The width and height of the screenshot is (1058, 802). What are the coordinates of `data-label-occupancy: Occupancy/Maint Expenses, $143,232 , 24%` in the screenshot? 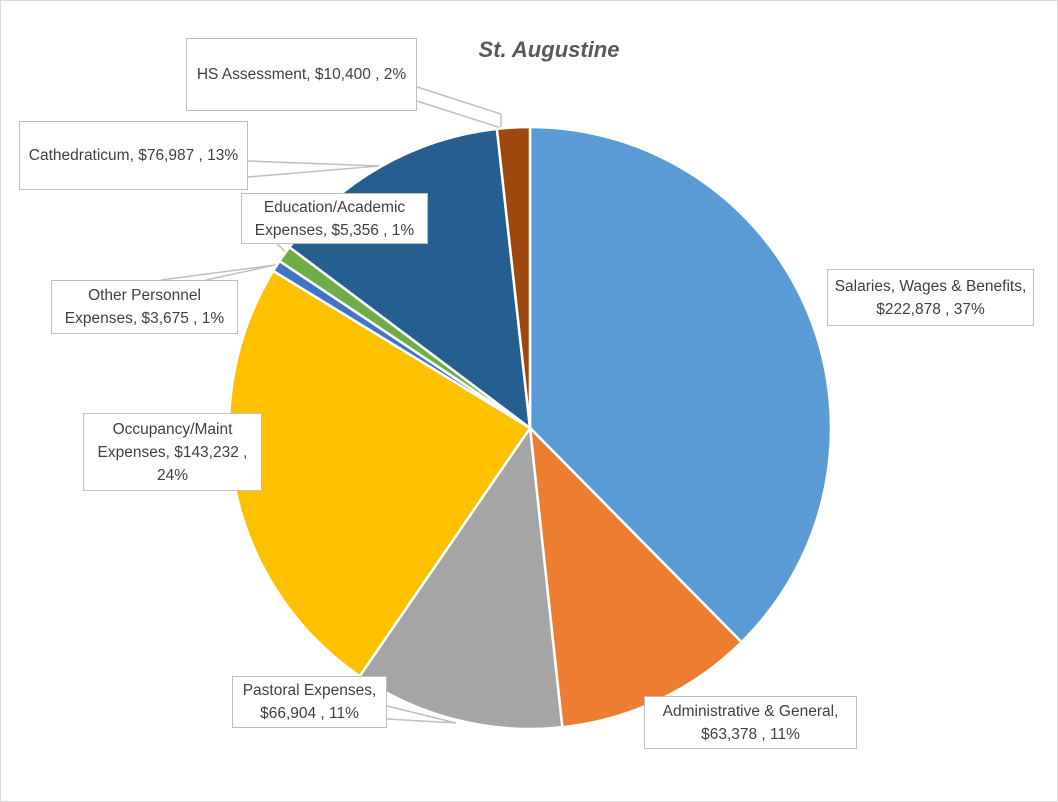 It's located at (172, 452).